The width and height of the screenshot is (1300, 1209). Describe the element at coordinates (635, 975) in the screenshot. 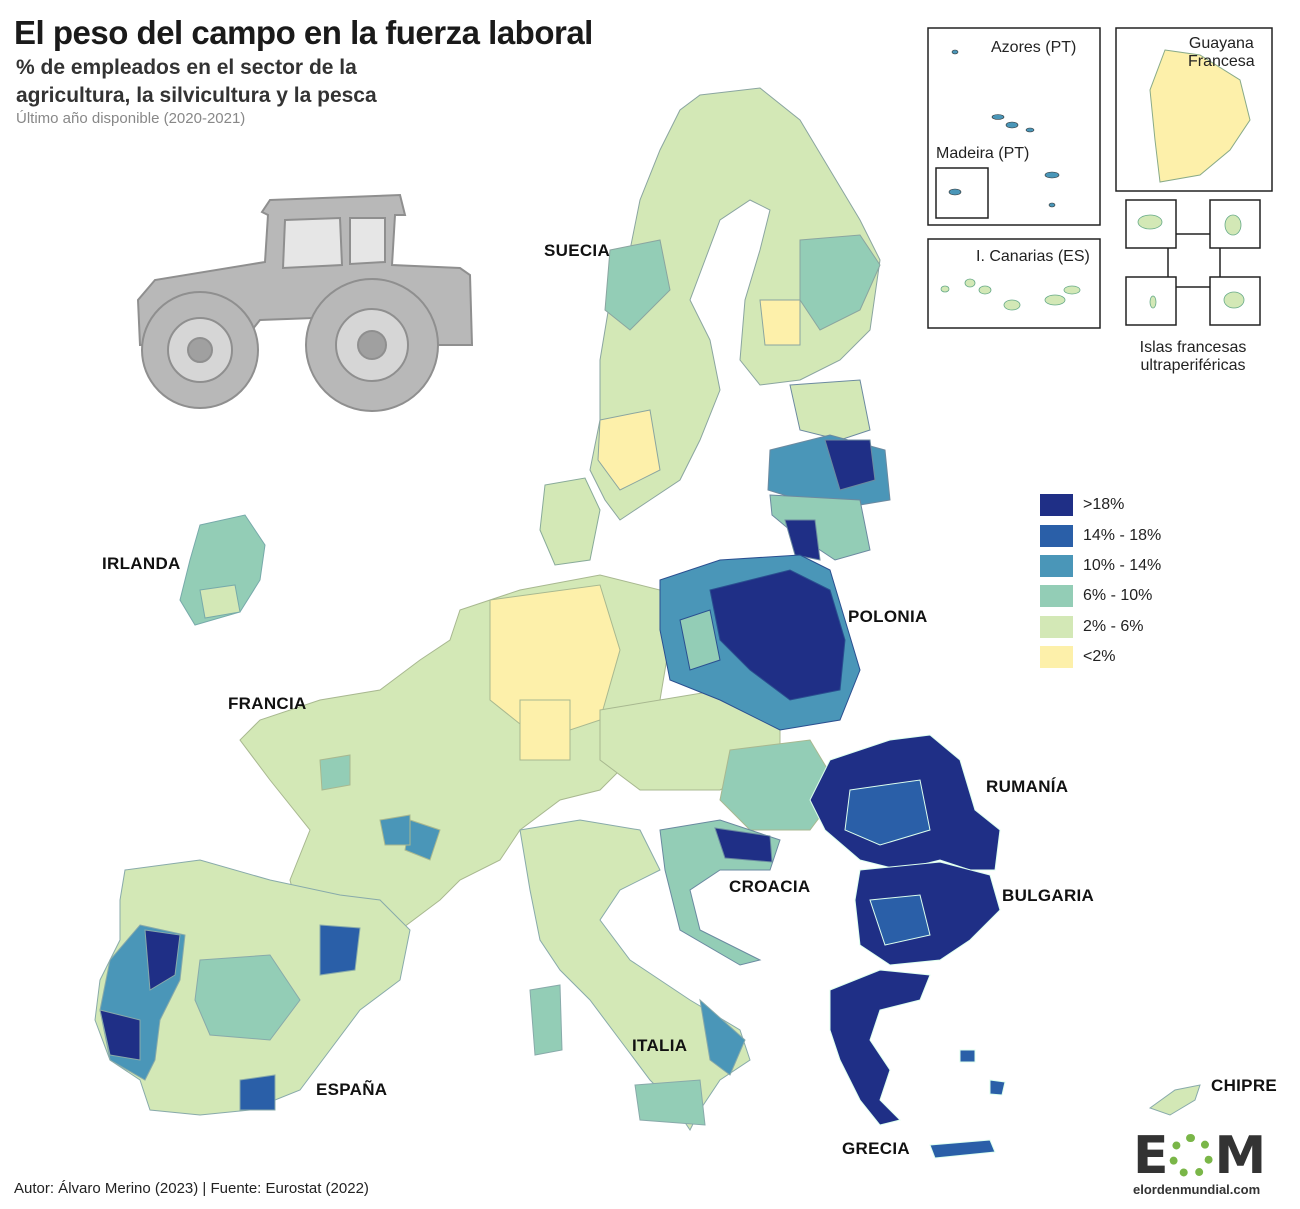

I see `region-italy` at that location.